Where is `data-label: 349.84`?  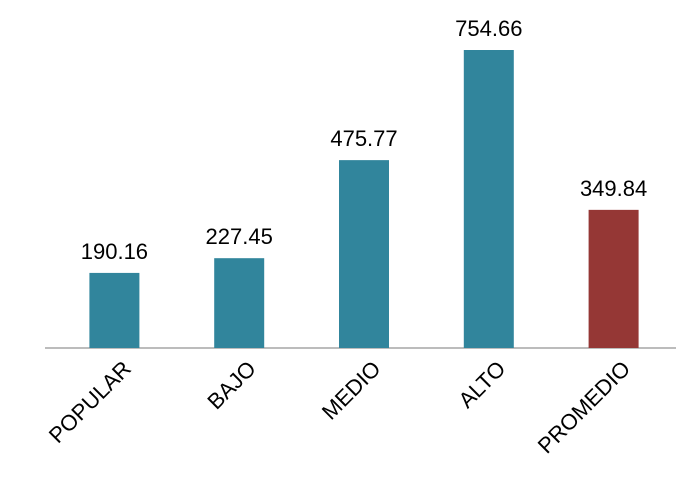 data-label: 349.84 is located at coordinates (613, 188).